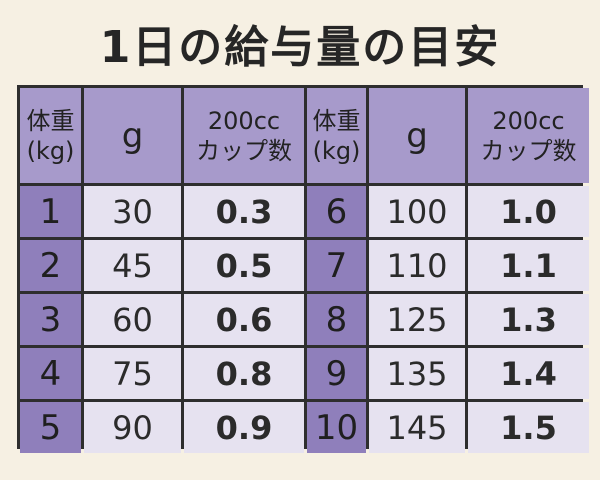 The width and height of the screenshot is (600, 480). What do you see at coordinates (336, 427) in the screenshot?
I see `weight-cell: 10` at bounding box center [336, 427].